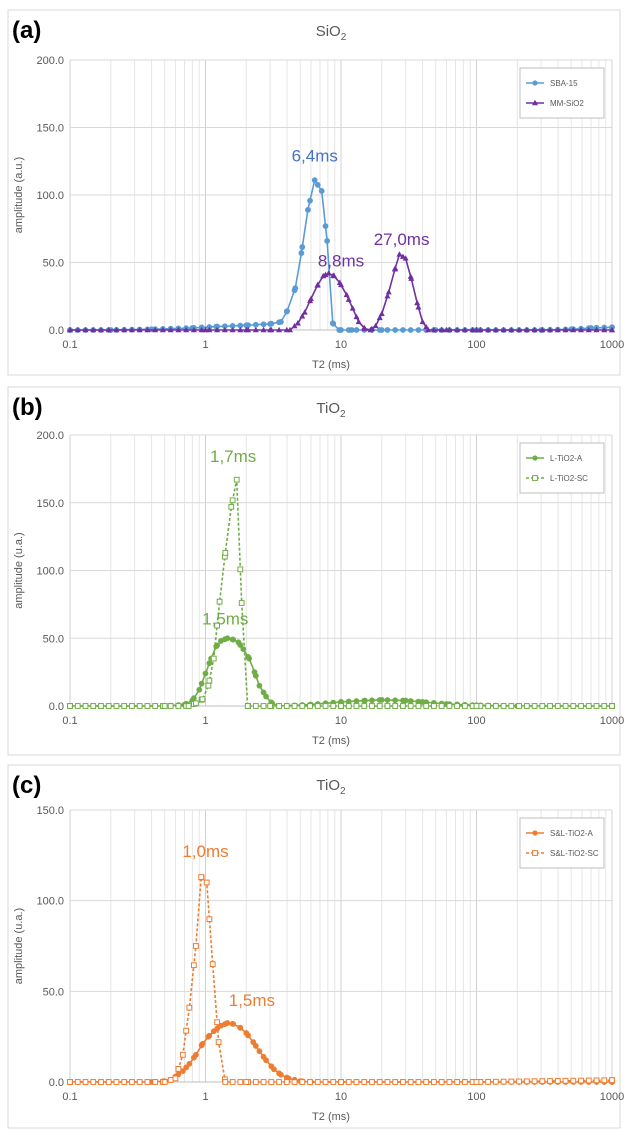 The height and width of the screenshot is (1130, 627). Describe the element at coordinates (567, 103) in the screenshot. I see `legend-label: MM-SiO2` at that location.